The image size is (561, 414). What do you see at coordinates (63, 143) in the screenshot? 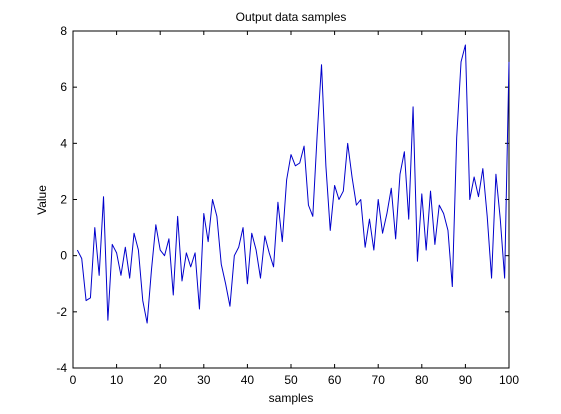
I see `y-tick-label: 4` at bounding box center [63, 143].